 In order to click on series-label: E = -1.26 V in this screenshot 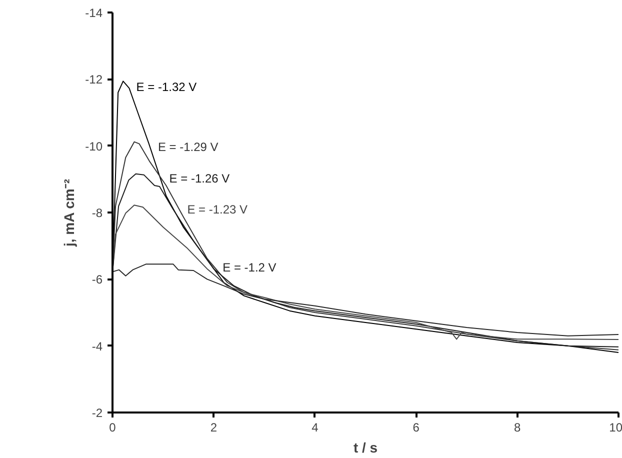, I will do `click(199, 178)`.